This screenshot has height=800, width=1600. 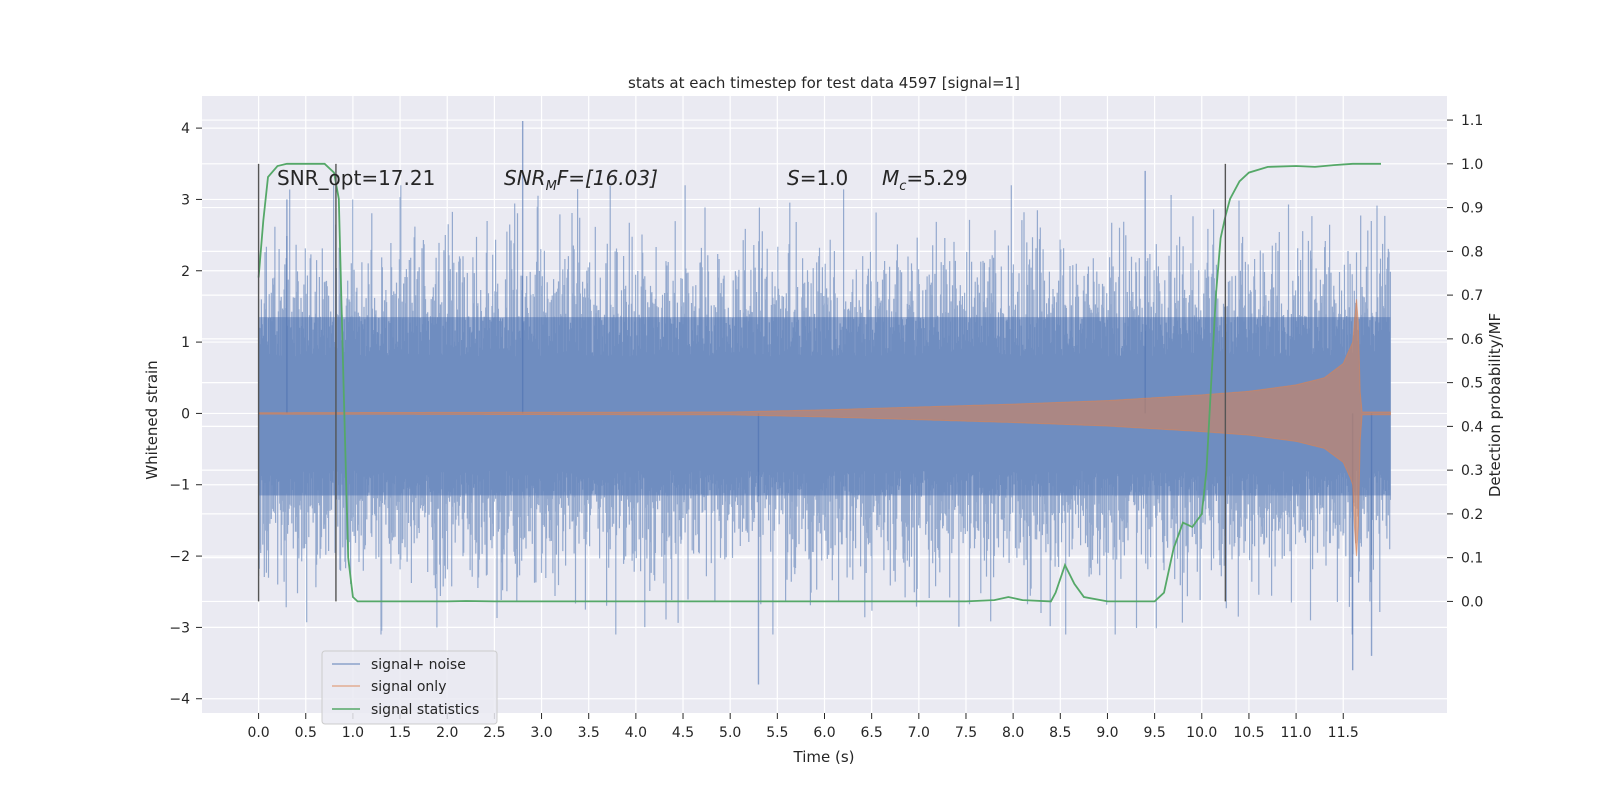 I want to click on annotation-mc-symbol: M, so click(x=890, y=178).